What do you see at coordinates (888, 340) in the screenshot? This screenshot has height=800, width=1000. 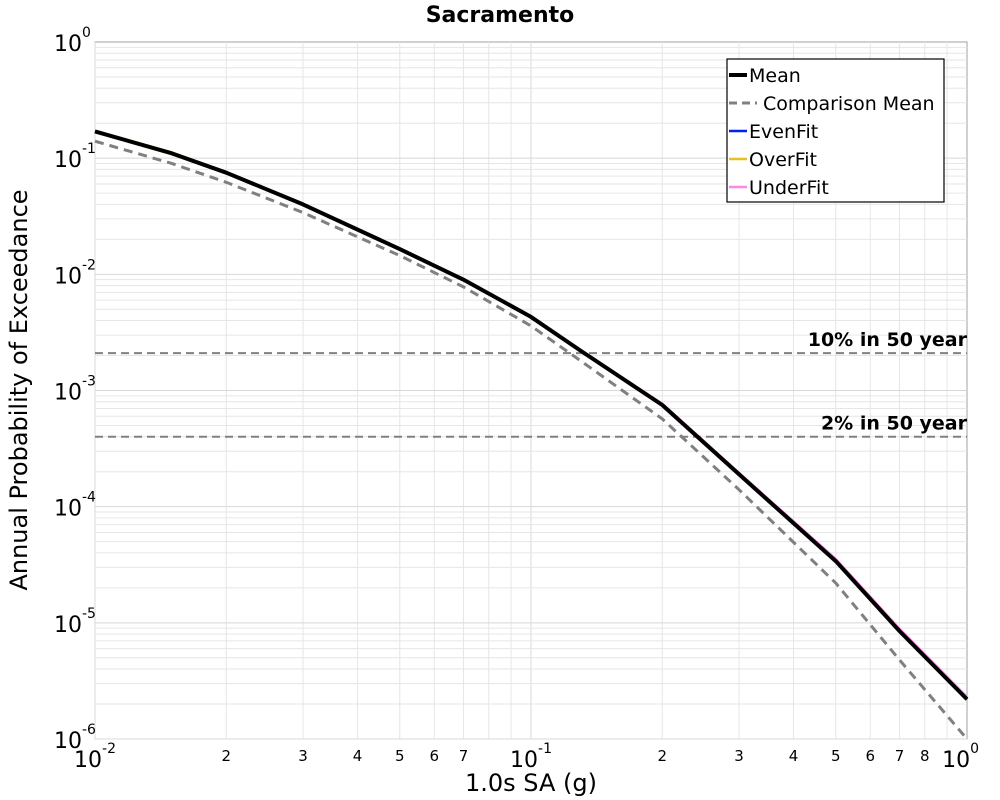 I see `reference-line-label: 10% in 50 year` at bounding box center [888, 340].